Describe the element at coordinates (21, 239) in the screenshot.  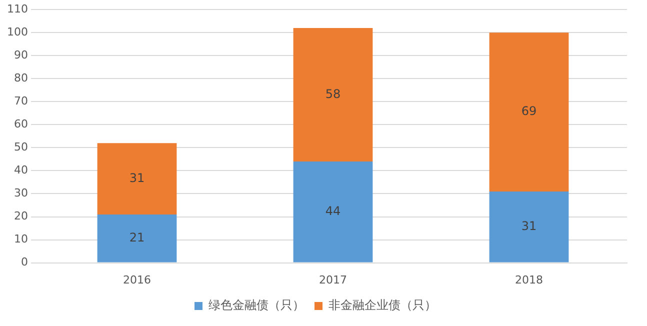
I see `y-tick-label: 10` at that location.